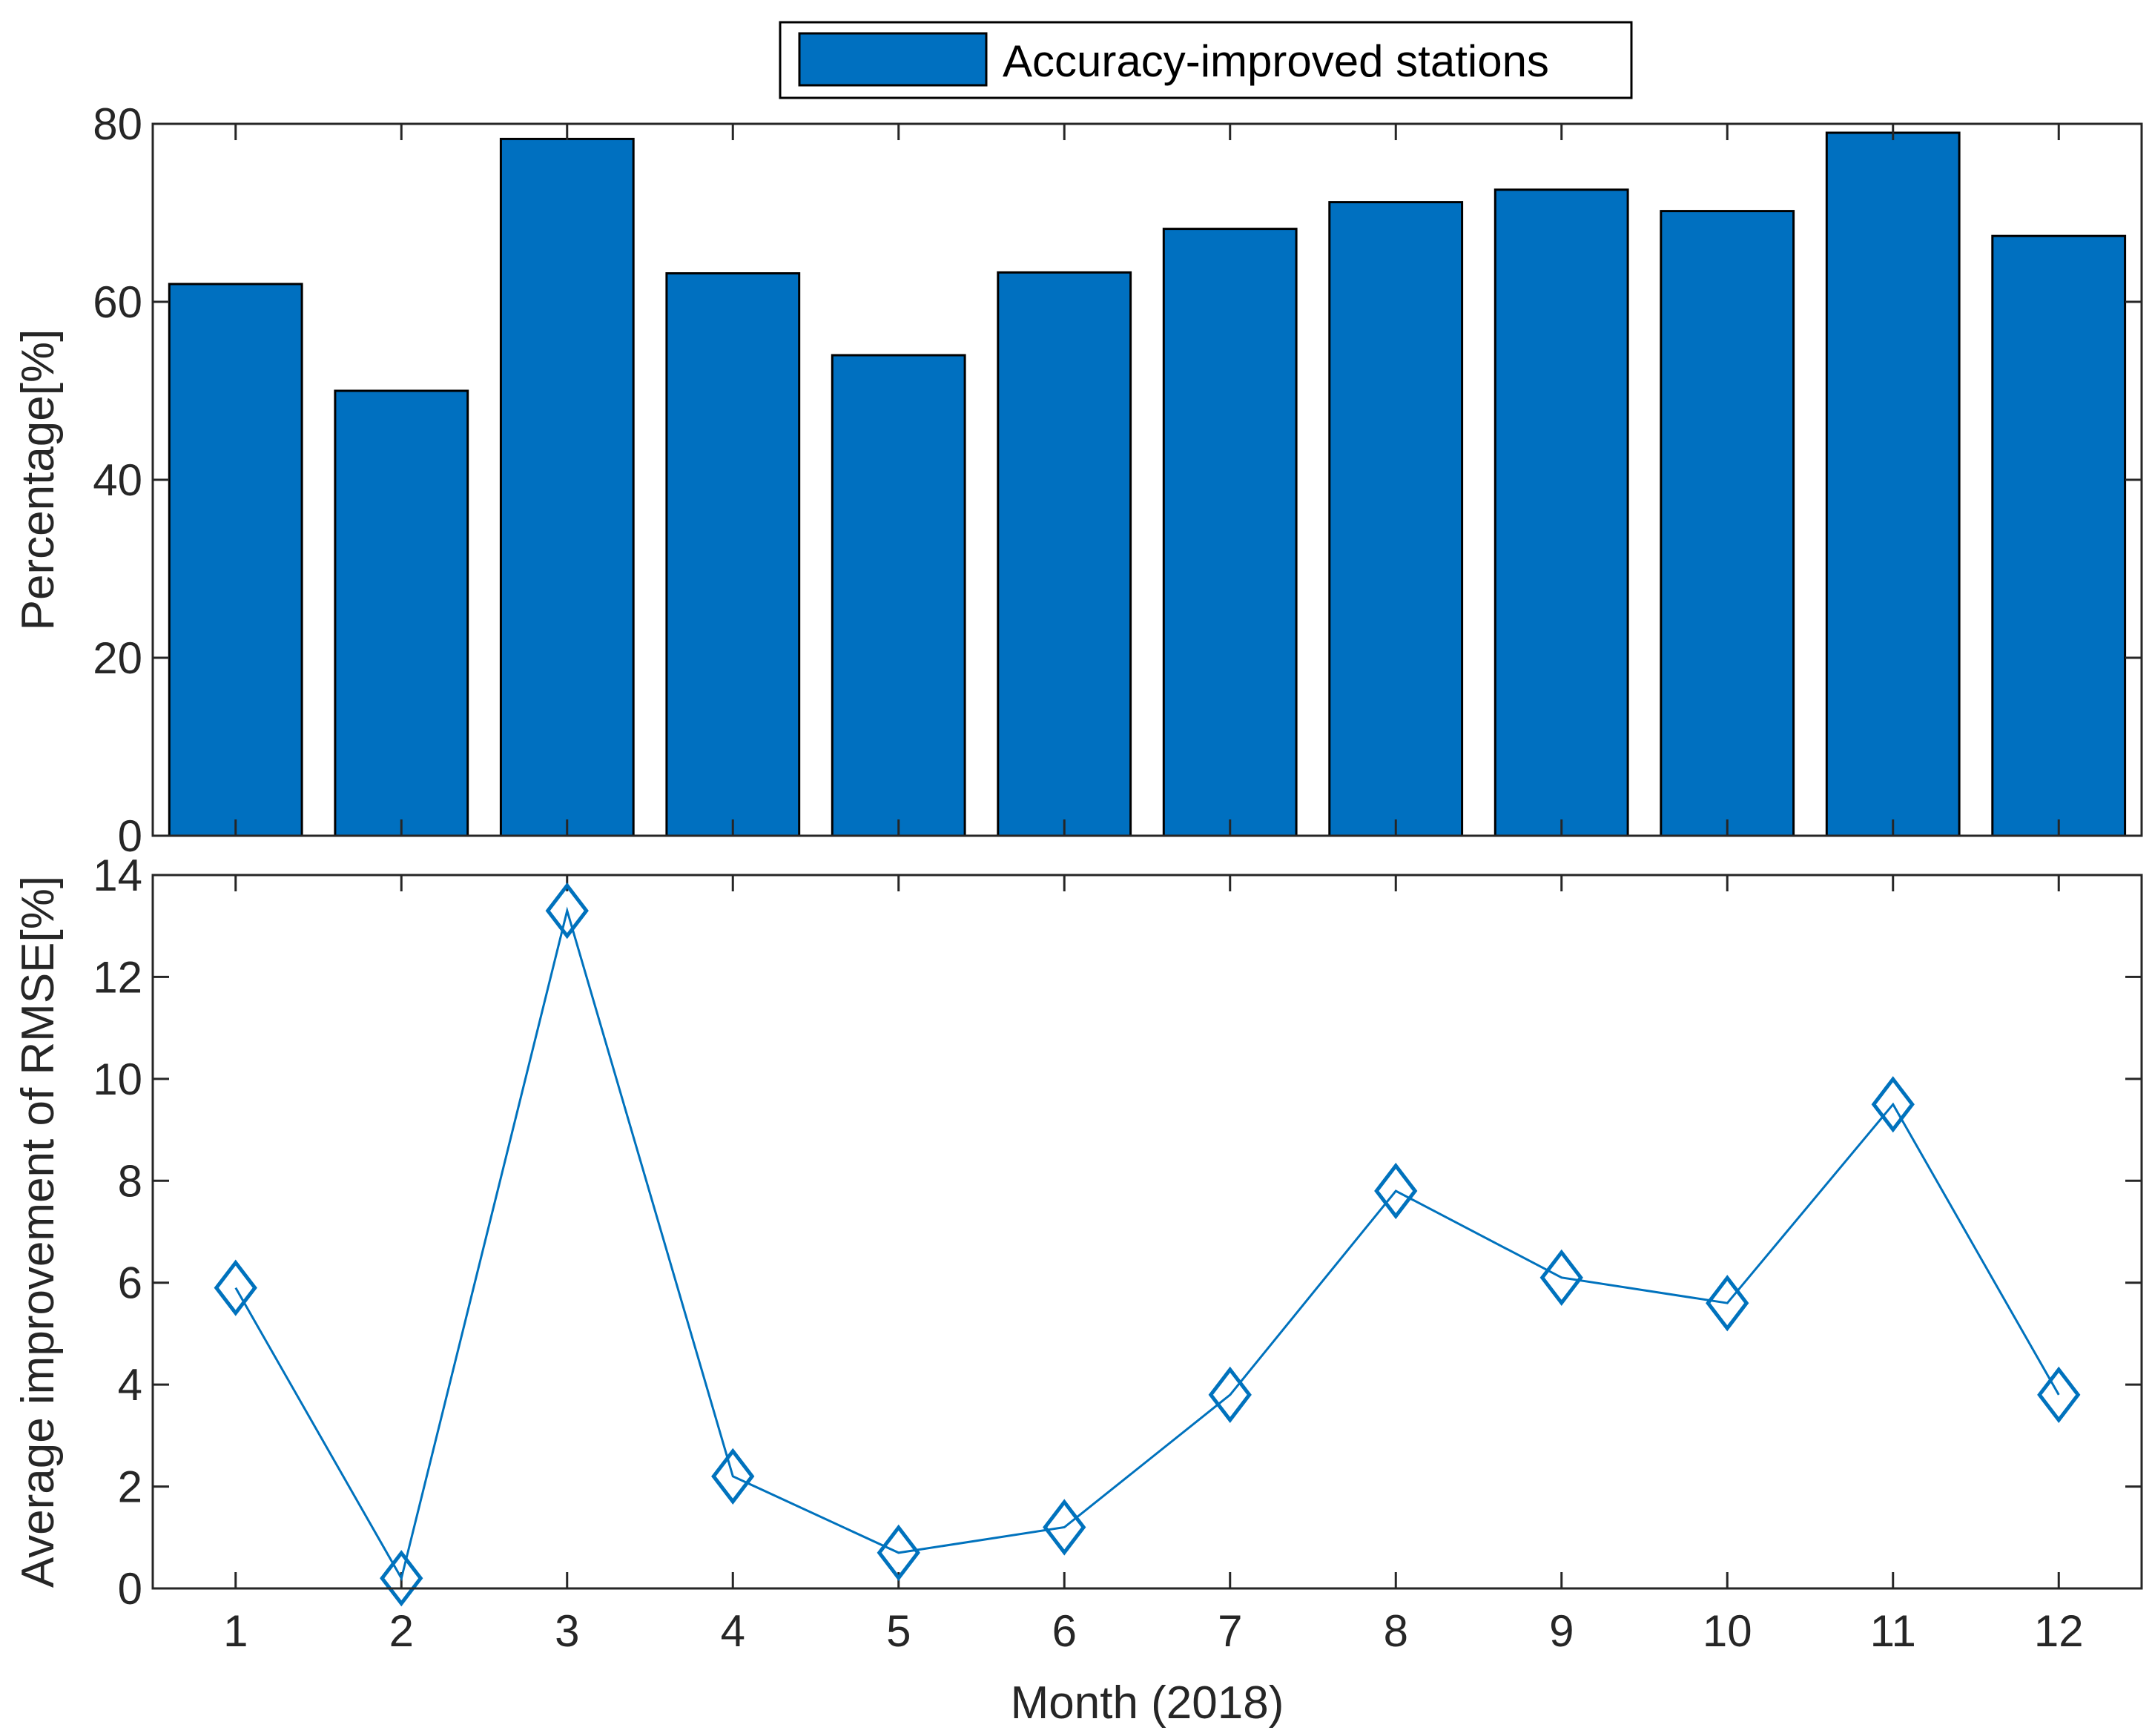 Image resolution: width=2152 pixels, height=1736 pixels. Describe the element at coordinates (2059, 1631) in the screenshot. I see `line-x-tick-label: 12` at that location.